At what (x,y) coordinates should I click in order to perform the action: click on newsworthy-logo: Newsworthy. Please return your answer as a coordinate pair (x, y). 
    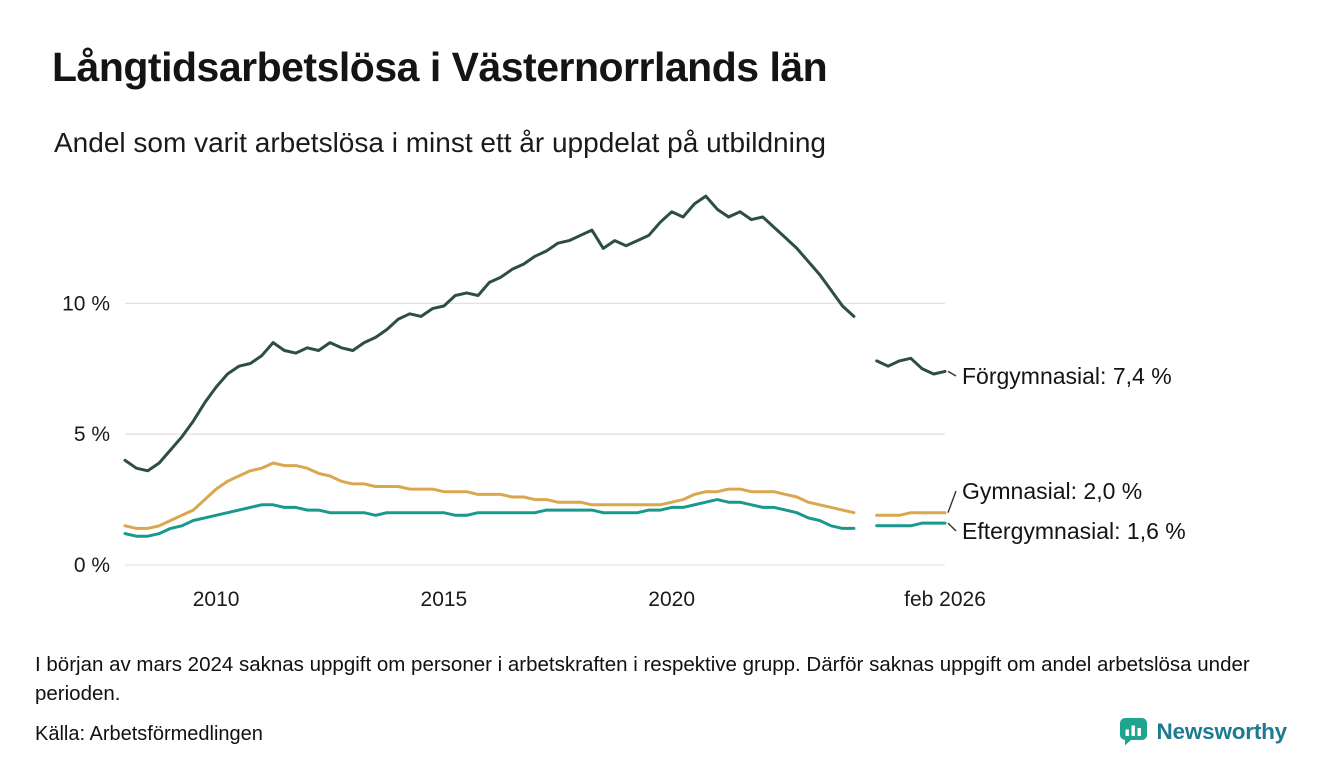
    Looking at the image, I should click on (1203, 731).